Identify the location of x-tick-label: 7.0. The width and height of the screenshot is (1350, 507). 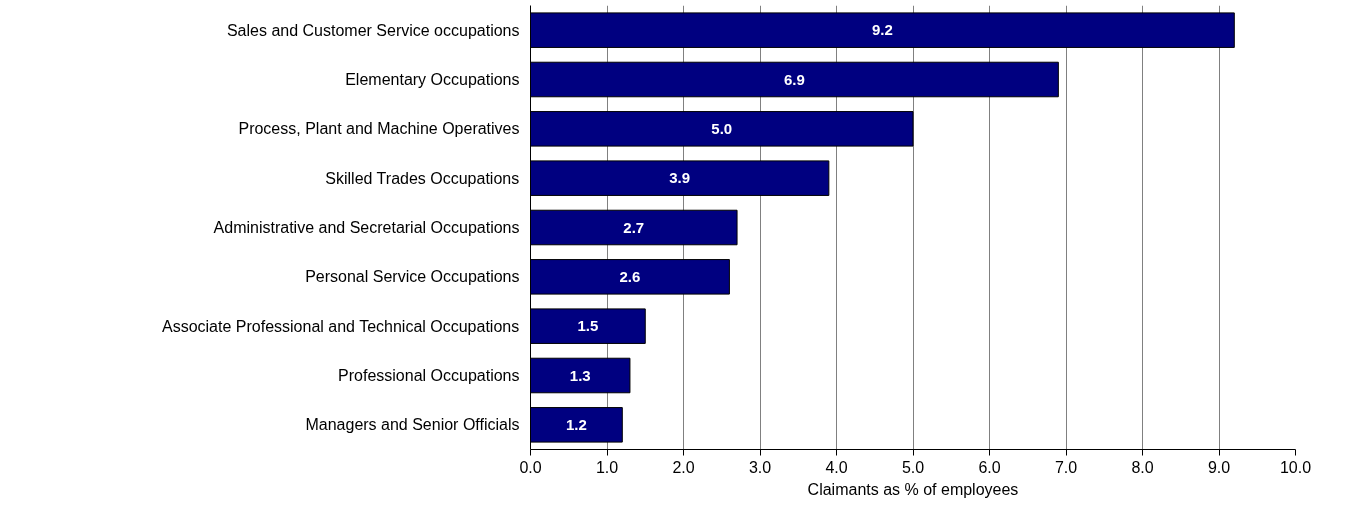
(1066, 467).